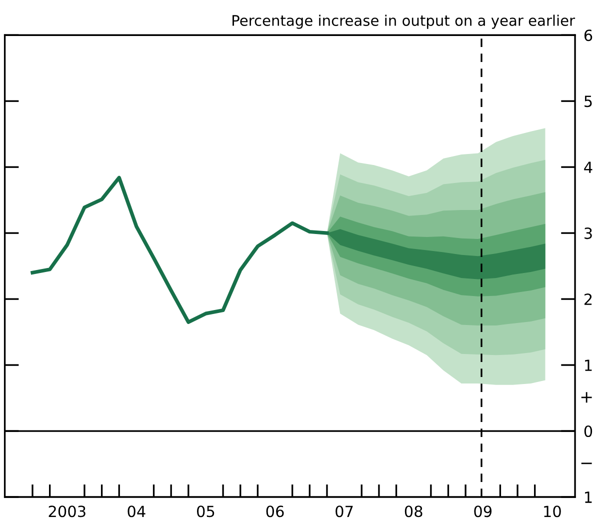 Image resolution: width=599 pixels, height=524 pixels. Describe the element at coordinates (413, 512) in the screenshot. I see `x-tick-label: 08` at that location.